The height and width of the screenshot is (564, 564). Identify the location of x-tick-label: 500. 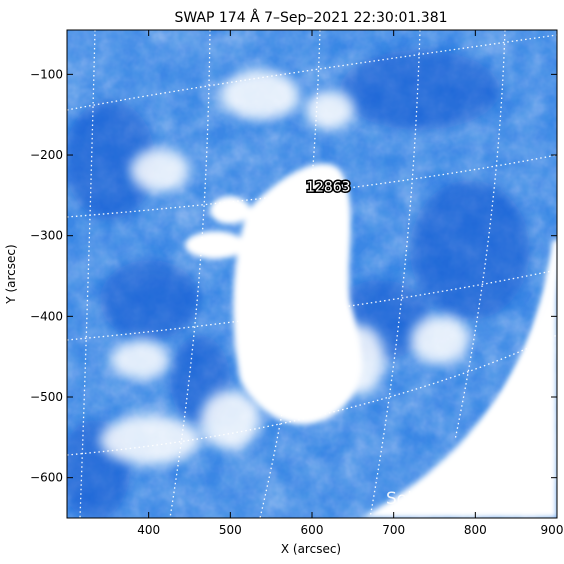
(230, 530).